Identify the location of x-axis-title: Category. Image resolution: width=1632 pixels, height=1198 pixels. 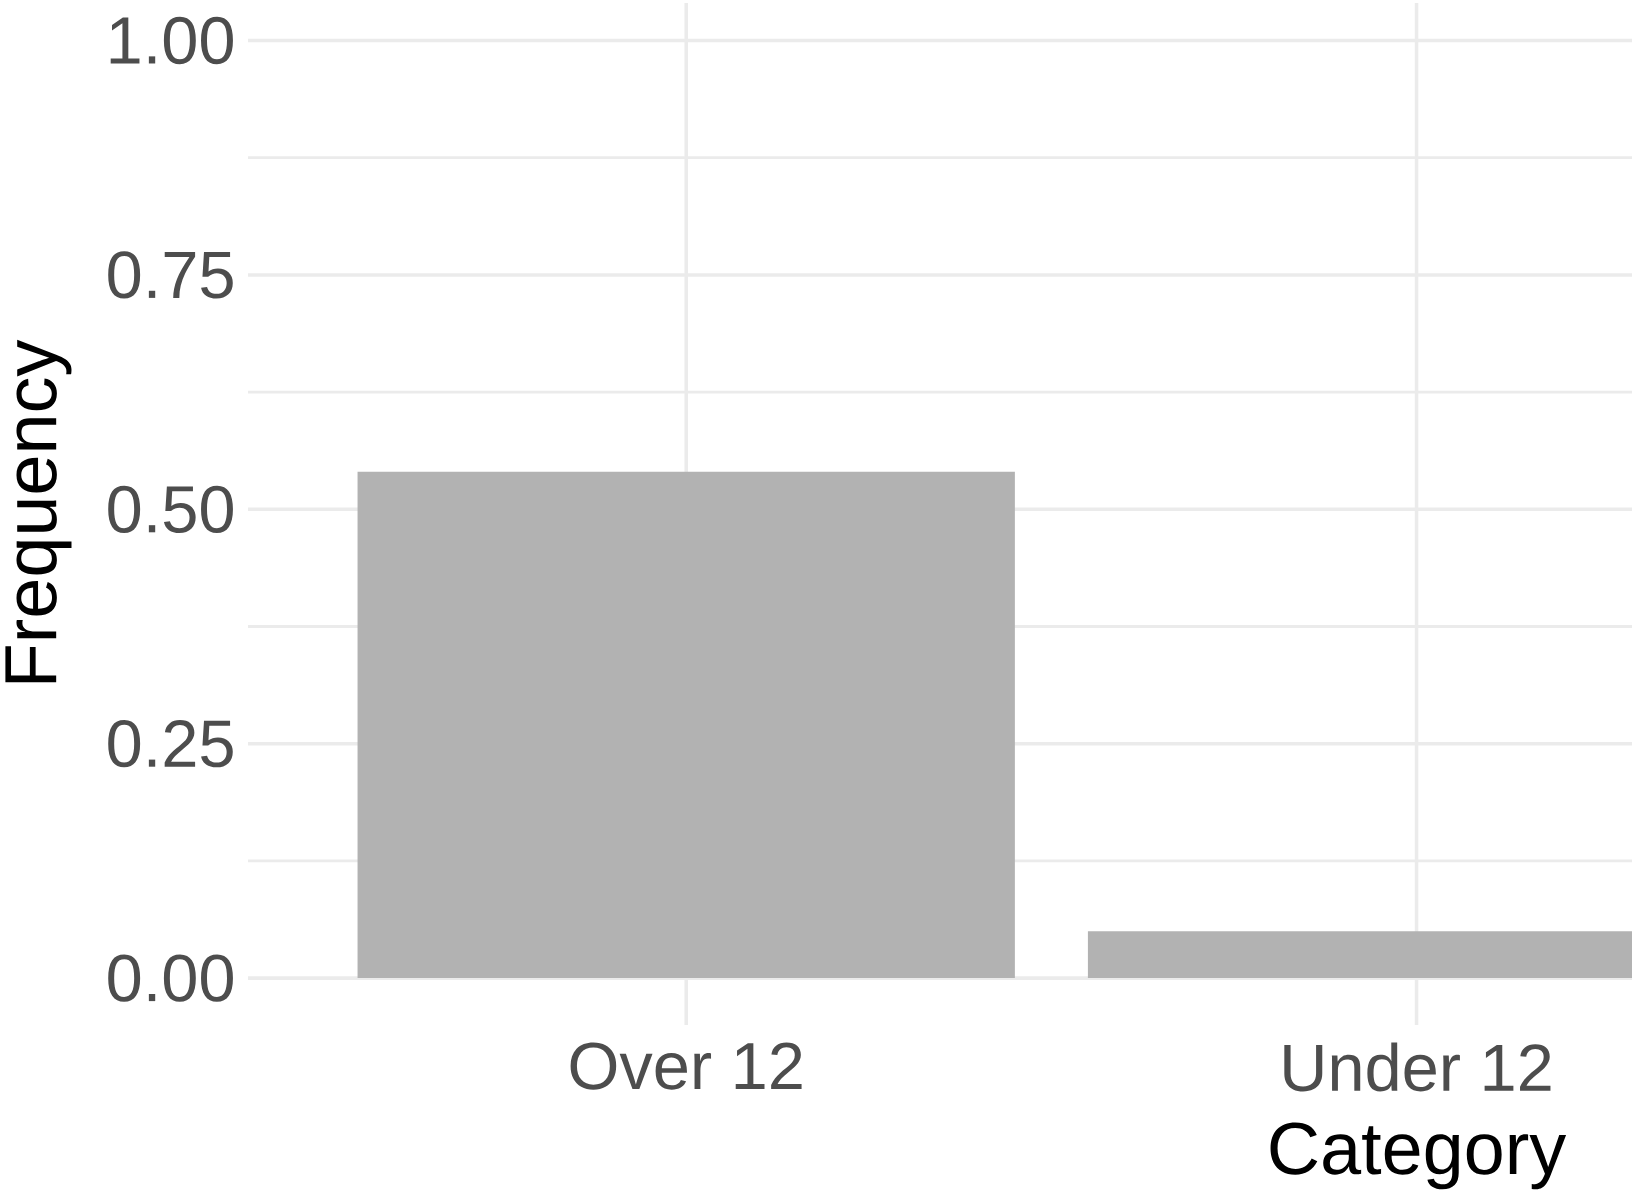
(1418, 1156).